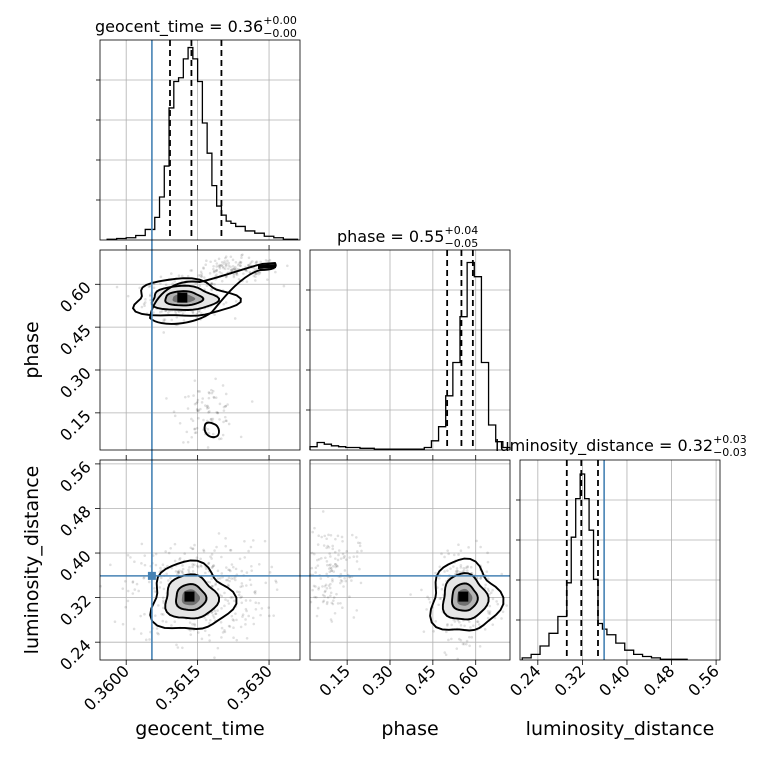  Describe the element at coordinates (199, 729) in the screenshot. I see `xaxis-label-geocent_time: geocent_time` at that location.